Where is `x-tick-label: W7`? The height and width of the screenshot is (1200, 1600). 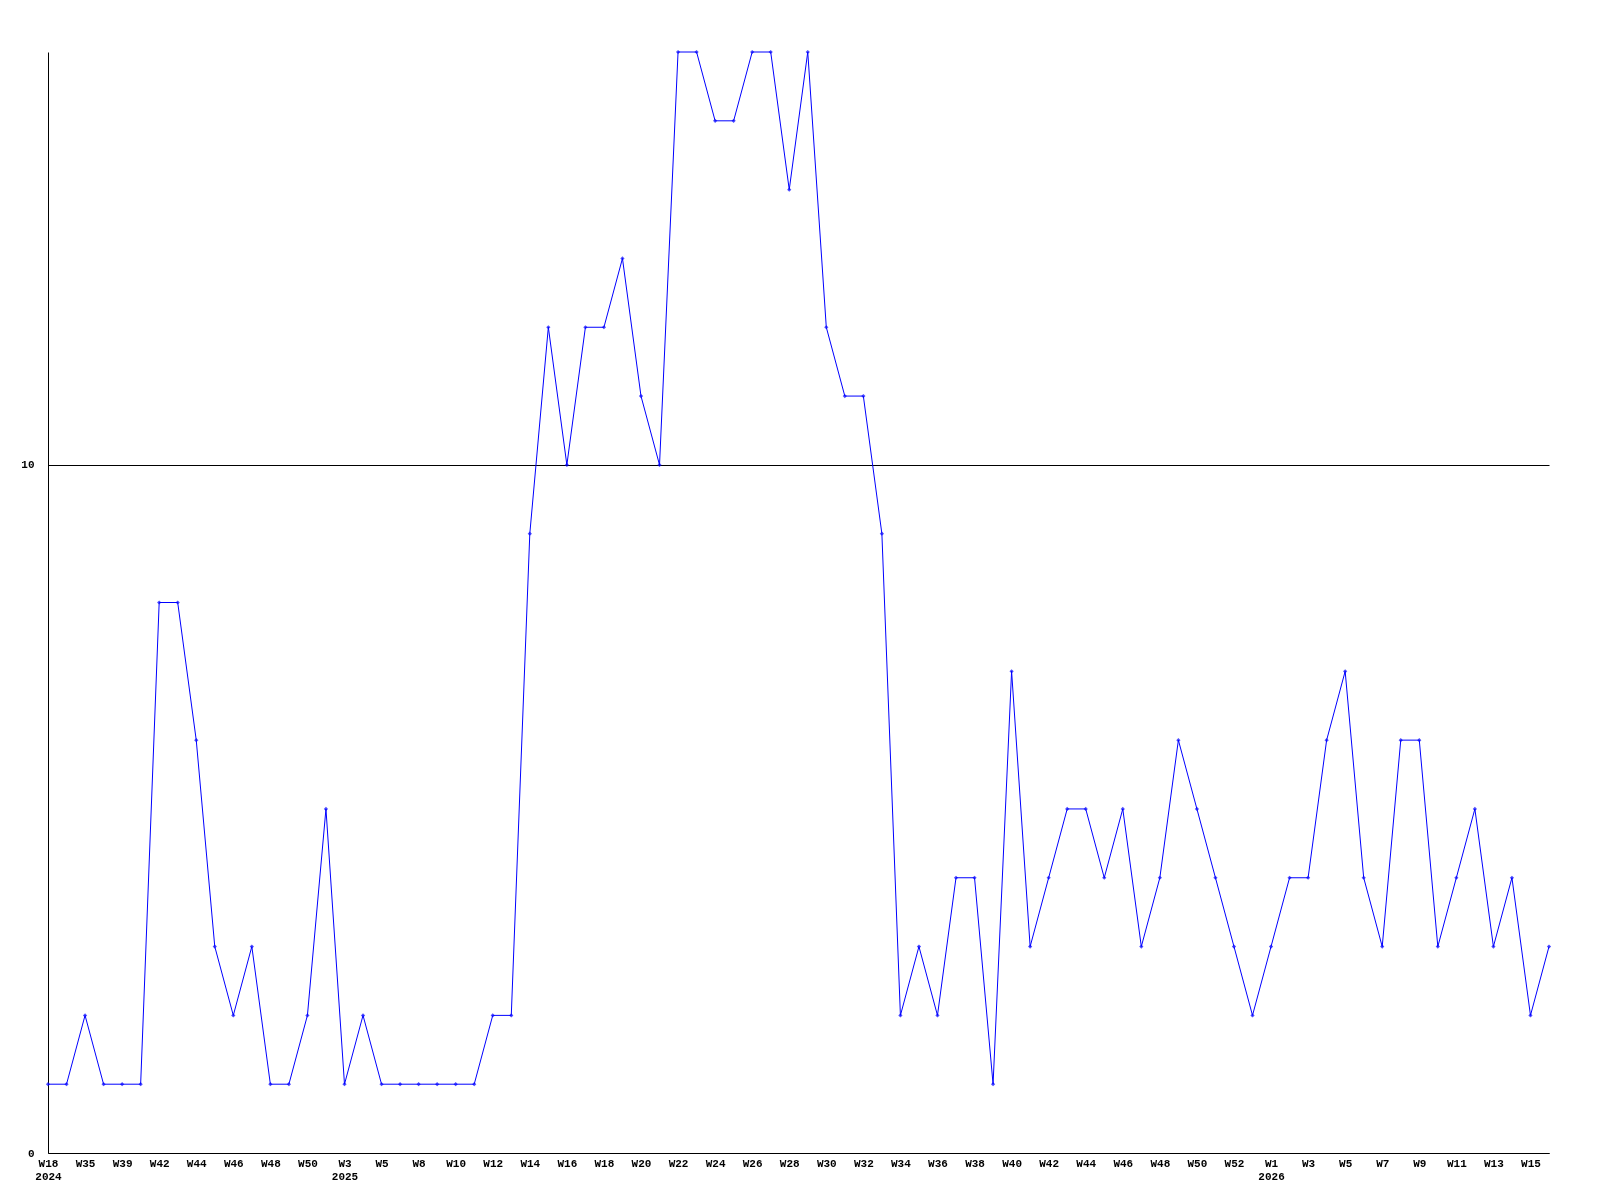 x-tick-label: W7 is located at coordinates (1383, 1163).